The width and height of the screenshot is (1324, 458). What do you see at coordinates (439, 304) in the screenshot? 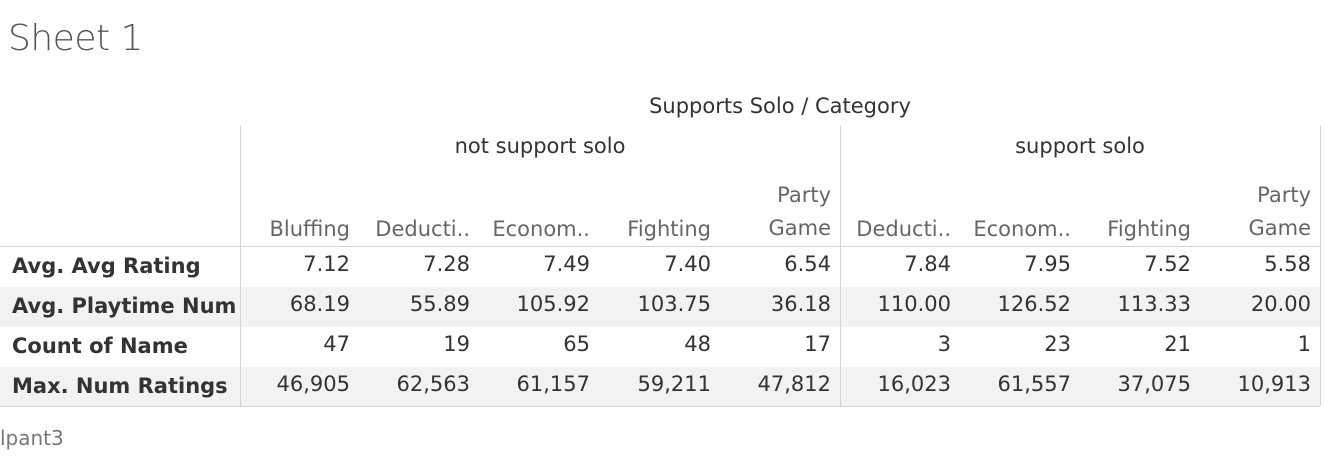
I see `table-cell: 55.89` at bounding box center [439, 304].